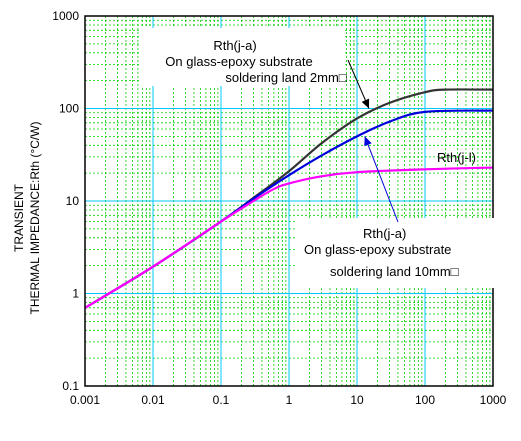  I want to click on y-axis-label-line2: THERMAL IMPEDANCE:Rth (°C/W), so click(35, 217).